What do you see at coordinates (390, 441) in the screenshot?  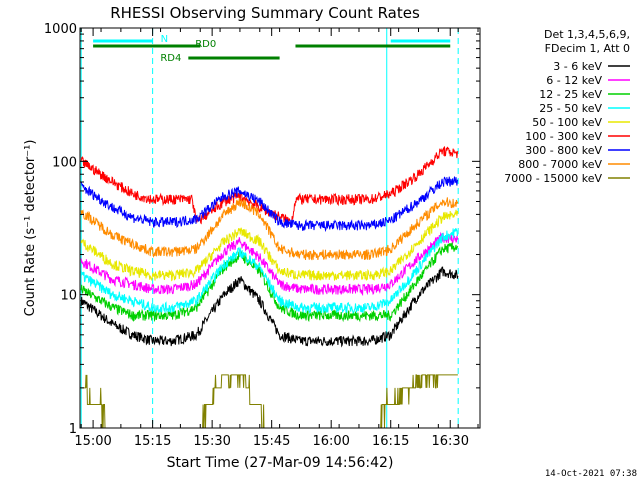 I see `x-tick-label: 16:15` at bounding box center [390, 441].